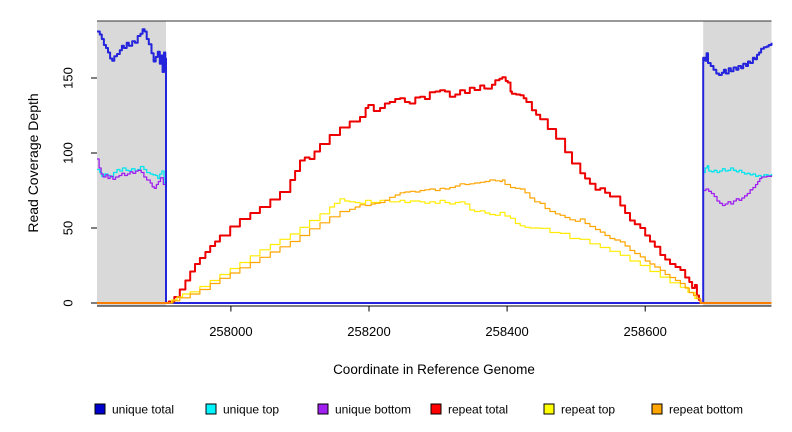 The height and width of the screenshot is (432, 792). I want to click on legend-swatch-repeat-bottom, so click(657, 409).